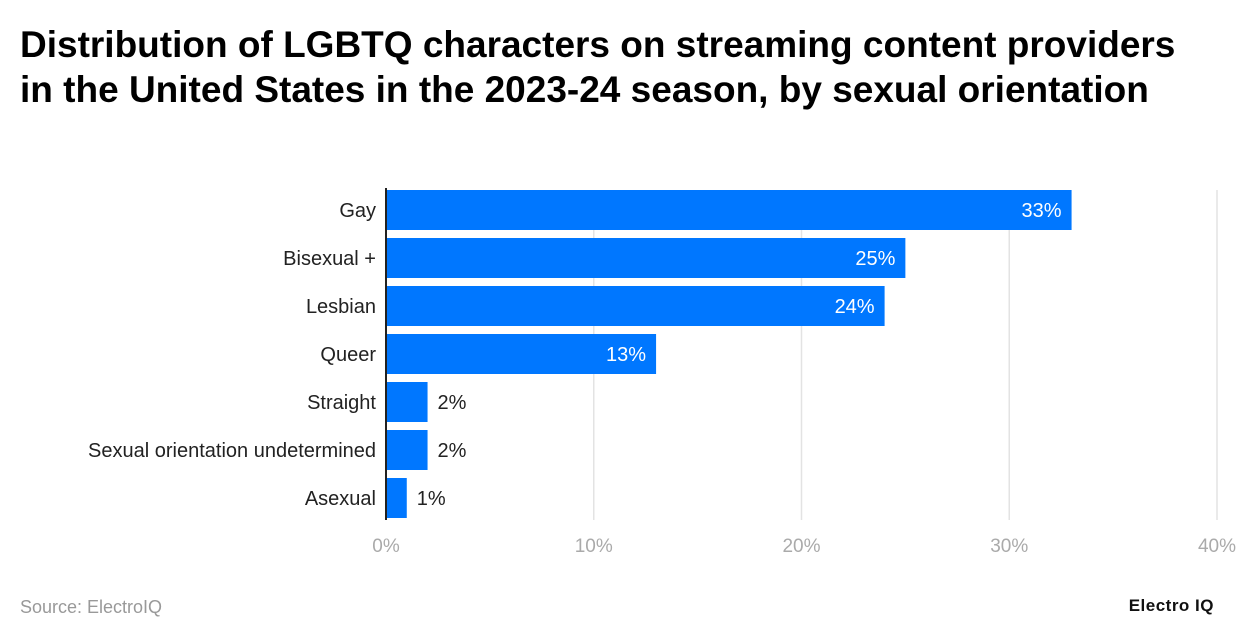  I want to click on category-label: Lesbian, so click(341, 307).